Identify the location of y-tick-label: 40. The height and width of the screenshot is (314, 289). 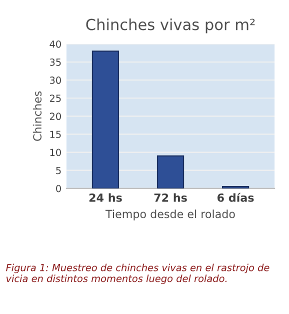
(55, 44).